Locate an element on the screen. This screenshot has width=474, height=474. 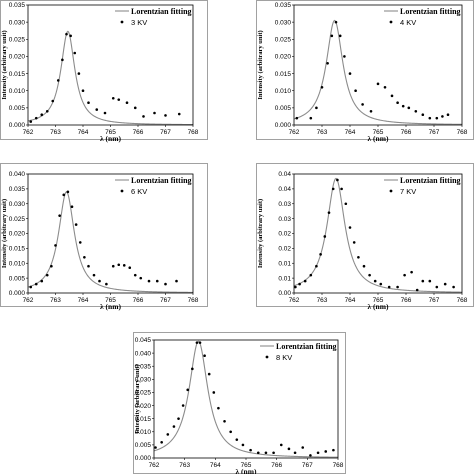
y-tick-label: 0.02 is located at coordinates (284, 234).